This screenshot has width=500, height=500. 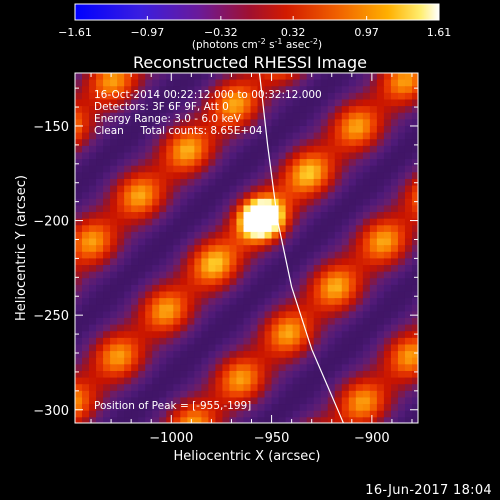 What do you see at coordinates (178, 131) in the screenshot?
I see `annotation-counts: Clean Total counts: 8.65E+04` at bounding box center [178, 131].